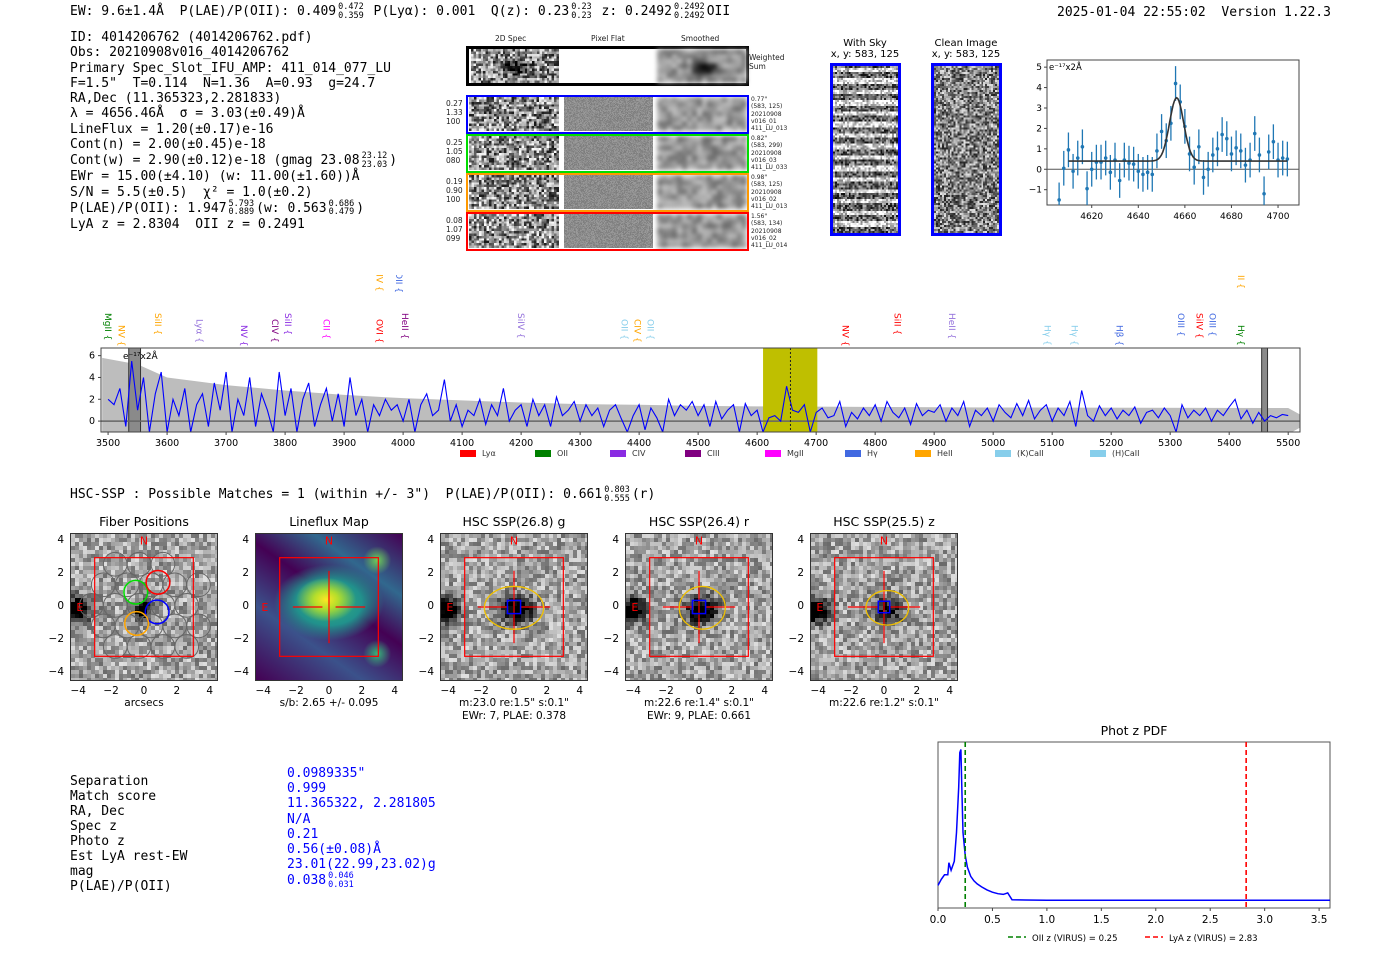  I want to click on info-text: EWr = 15.00(±4.10) (w: 11.00(±1.60))Å, so click(215, 177).